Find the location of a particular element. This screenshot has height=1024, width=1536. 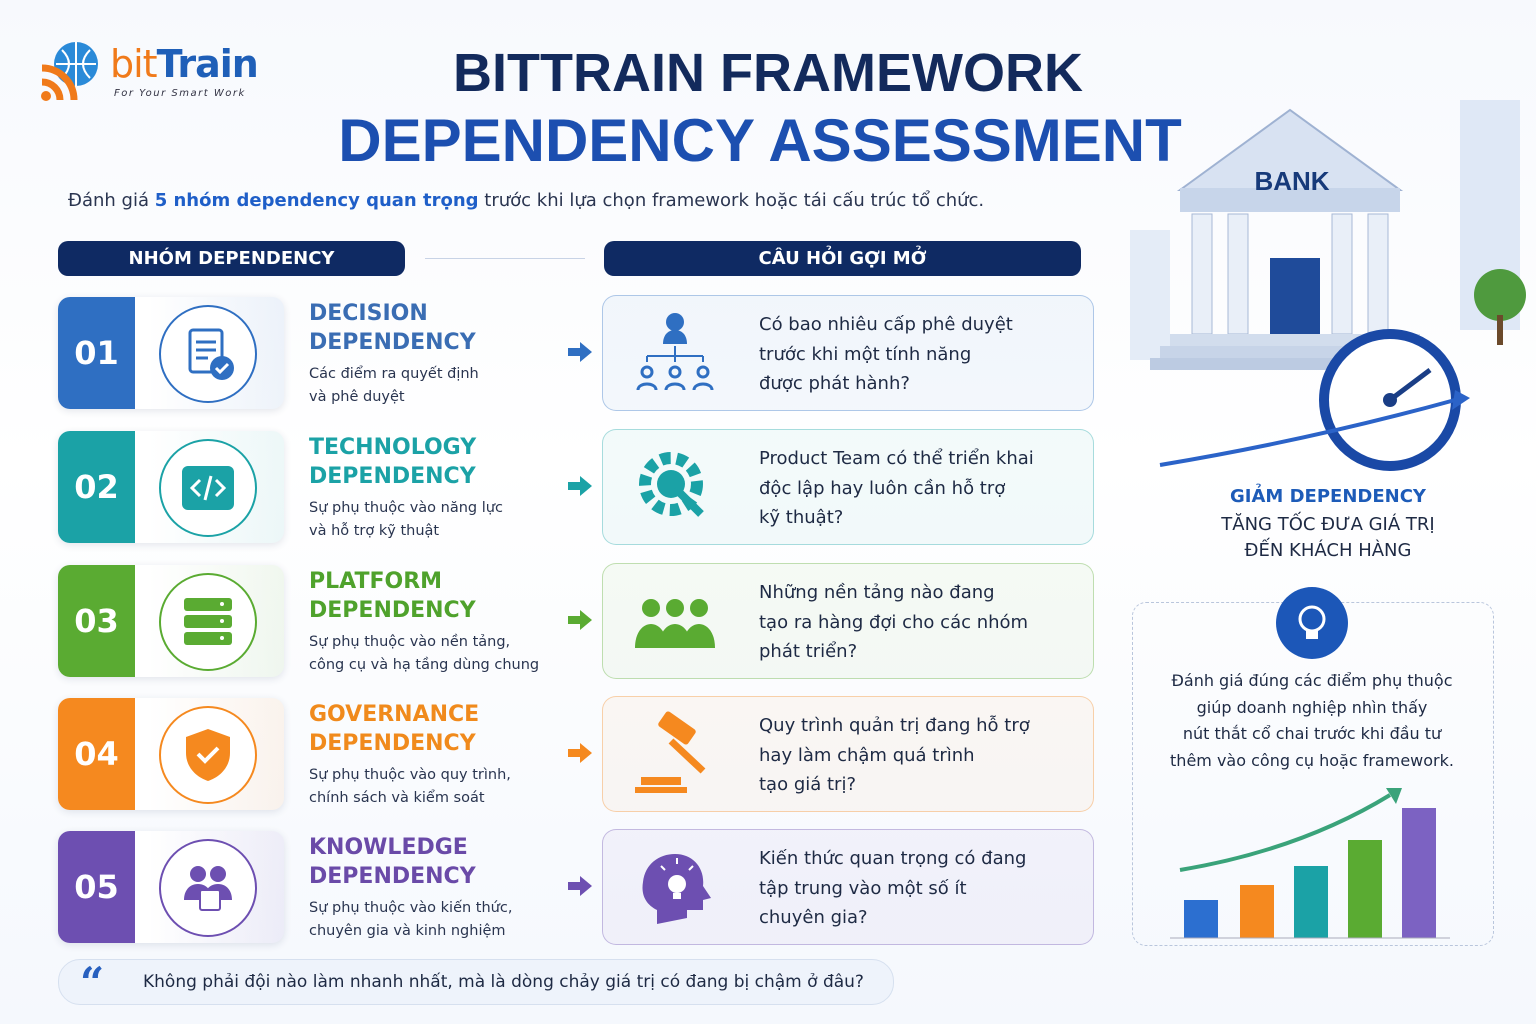

group-number: 02 is located at coordinates (96, 487).